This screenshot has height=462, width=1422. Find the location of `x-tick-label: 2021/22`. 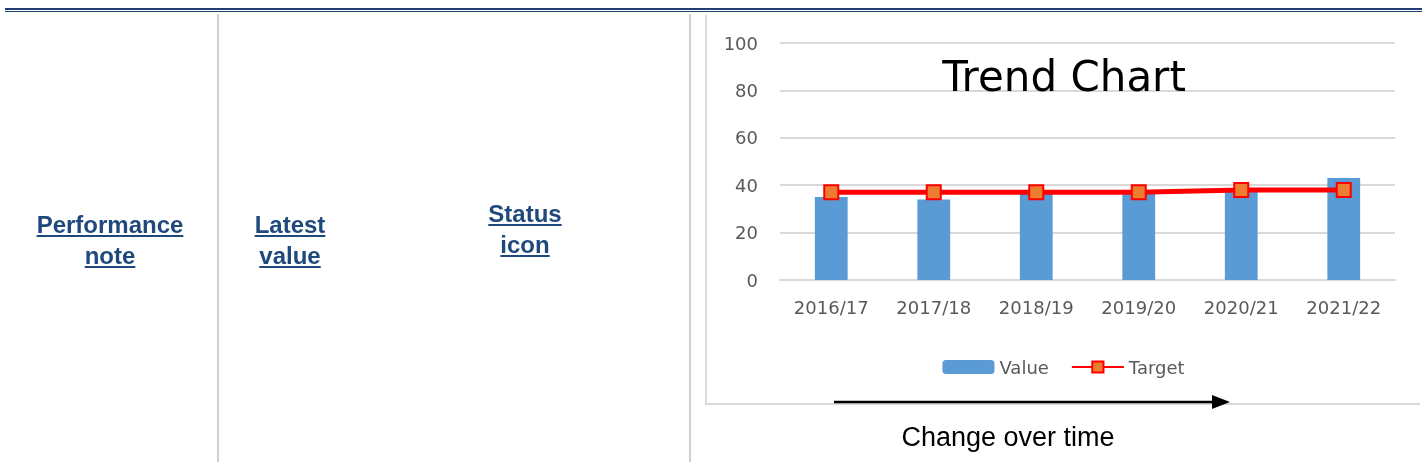

x-tick-label: 2021/22 is located at coordinates (1344, 307).